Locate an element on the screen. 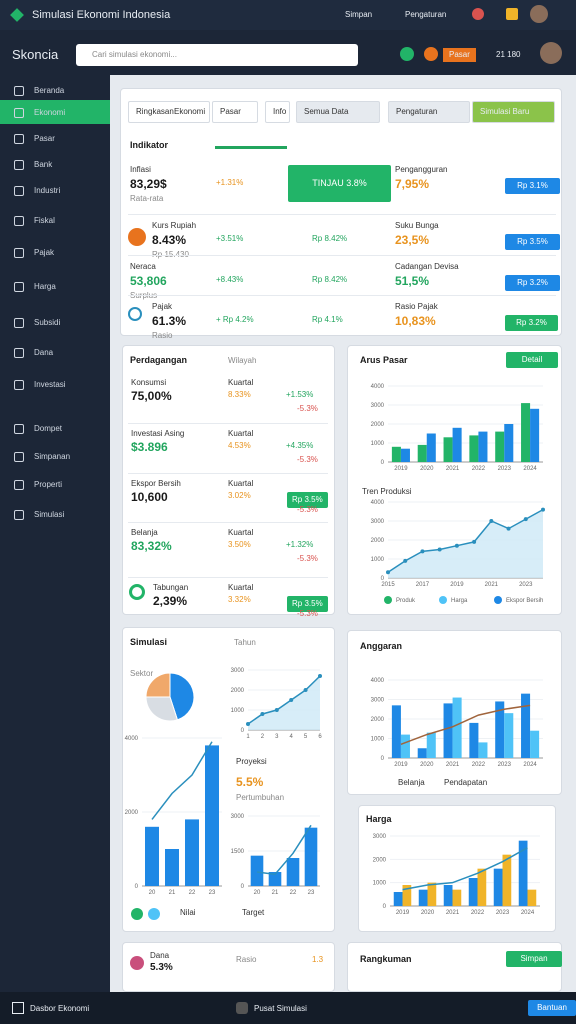 Image resolution: width=576 pixels, height=1024 pixels. search-box is located at coordinates (217, 55).